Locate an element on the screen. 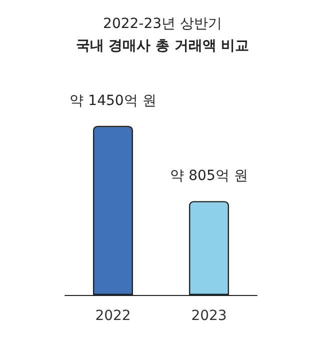 This screenshot has width=325, height=337. x-tick-label: 2023 is located at coordinates (209, 316).